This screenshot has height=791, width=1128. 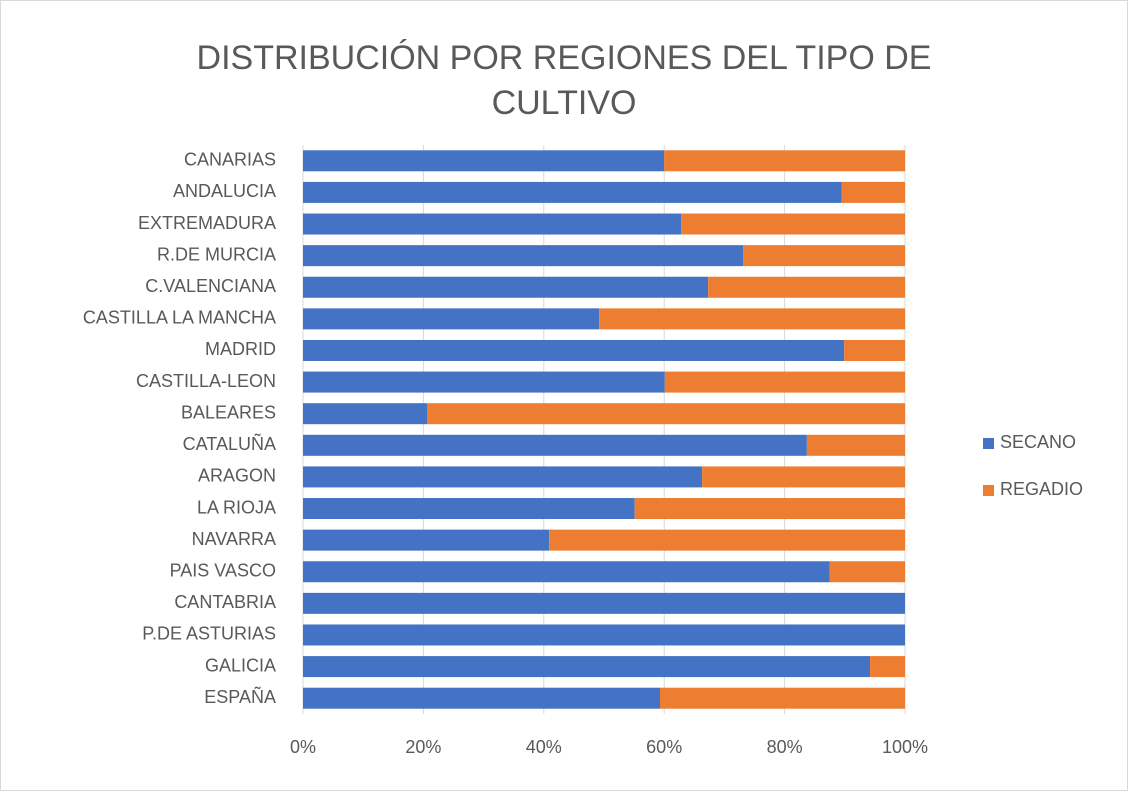 What do you see at coordinates (216, 254) in the screenshot?
I see `y-tick-label: R.DE MURCIA` at bounding box center [216, 254].